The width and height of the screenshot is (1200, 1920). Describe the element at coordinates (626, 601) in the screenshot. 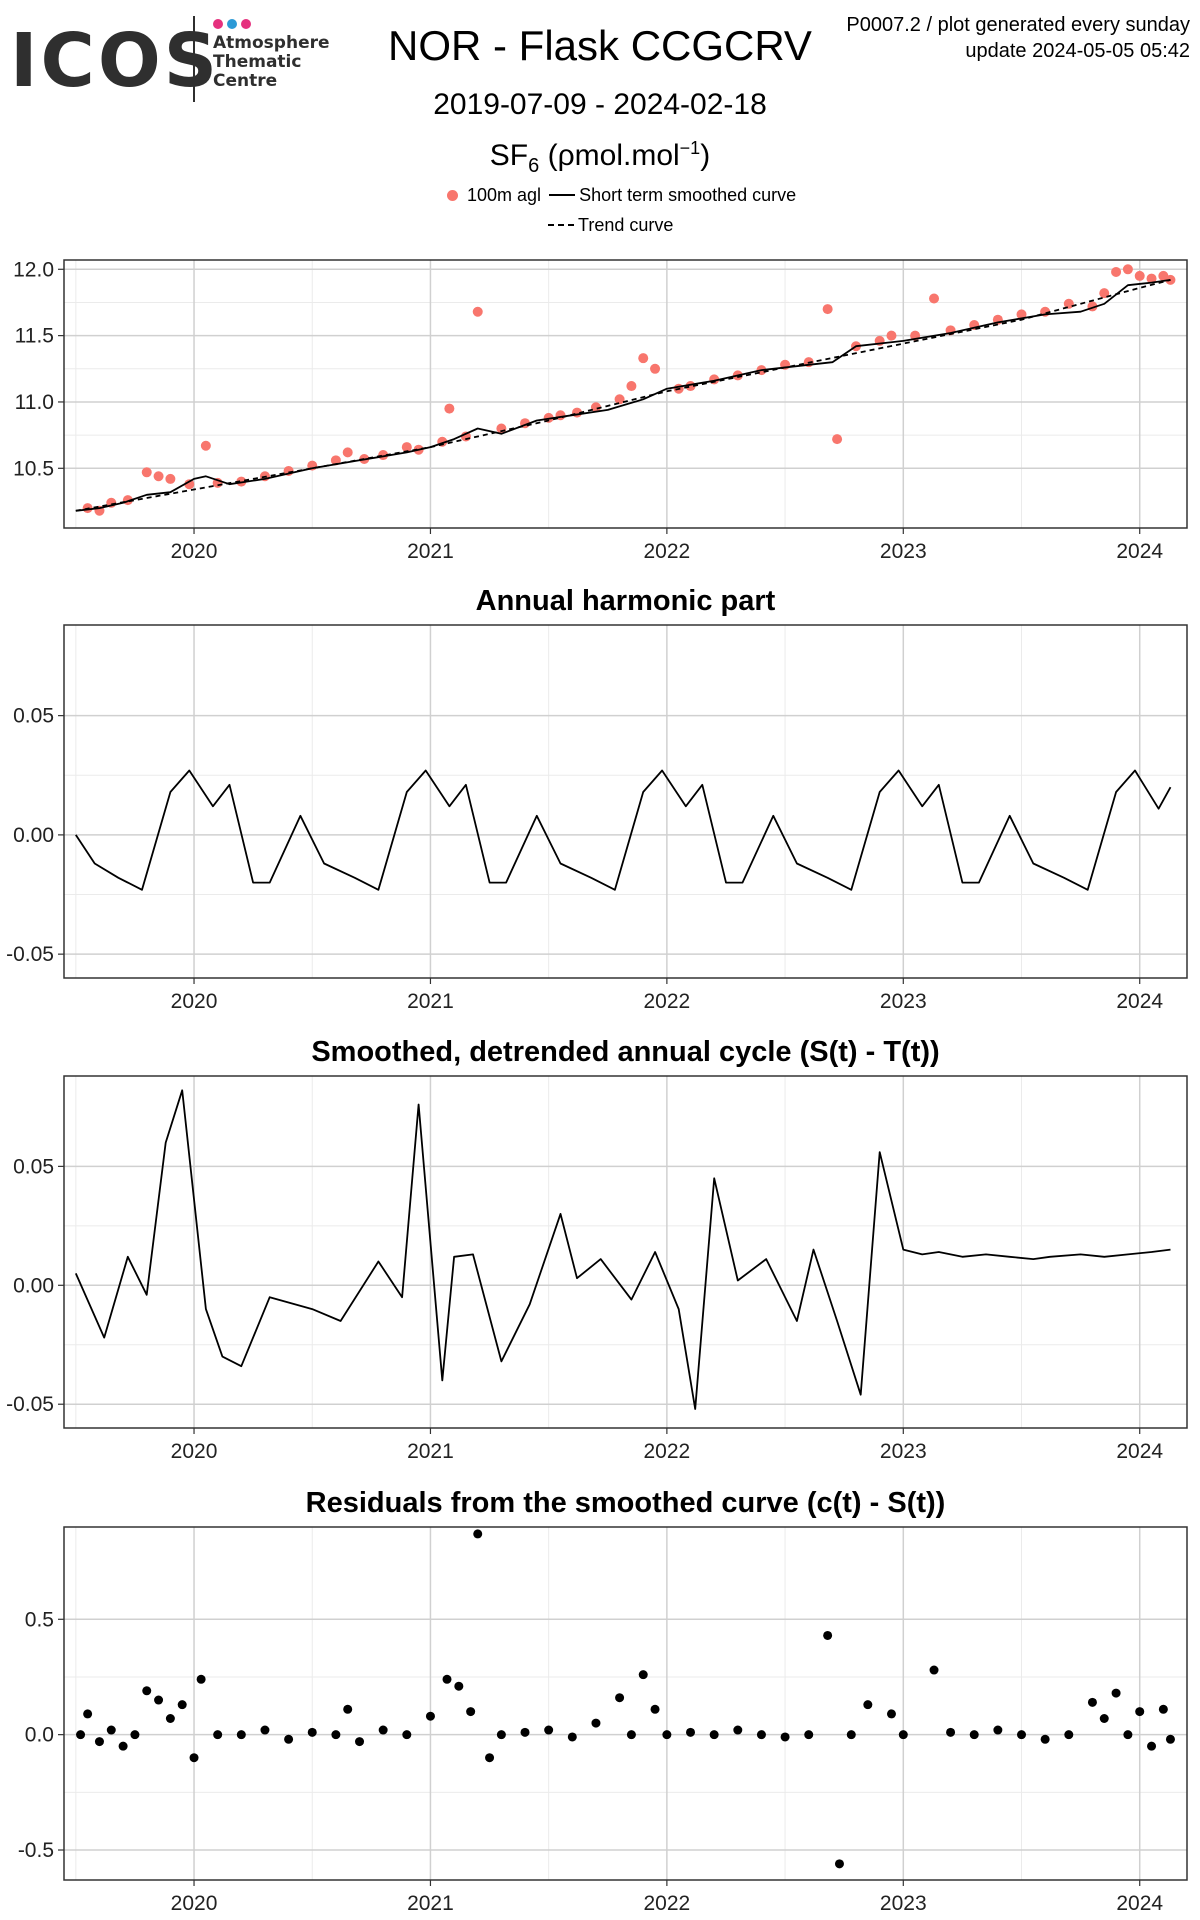

I see `panel-title: Annual harmonic part` at that location.